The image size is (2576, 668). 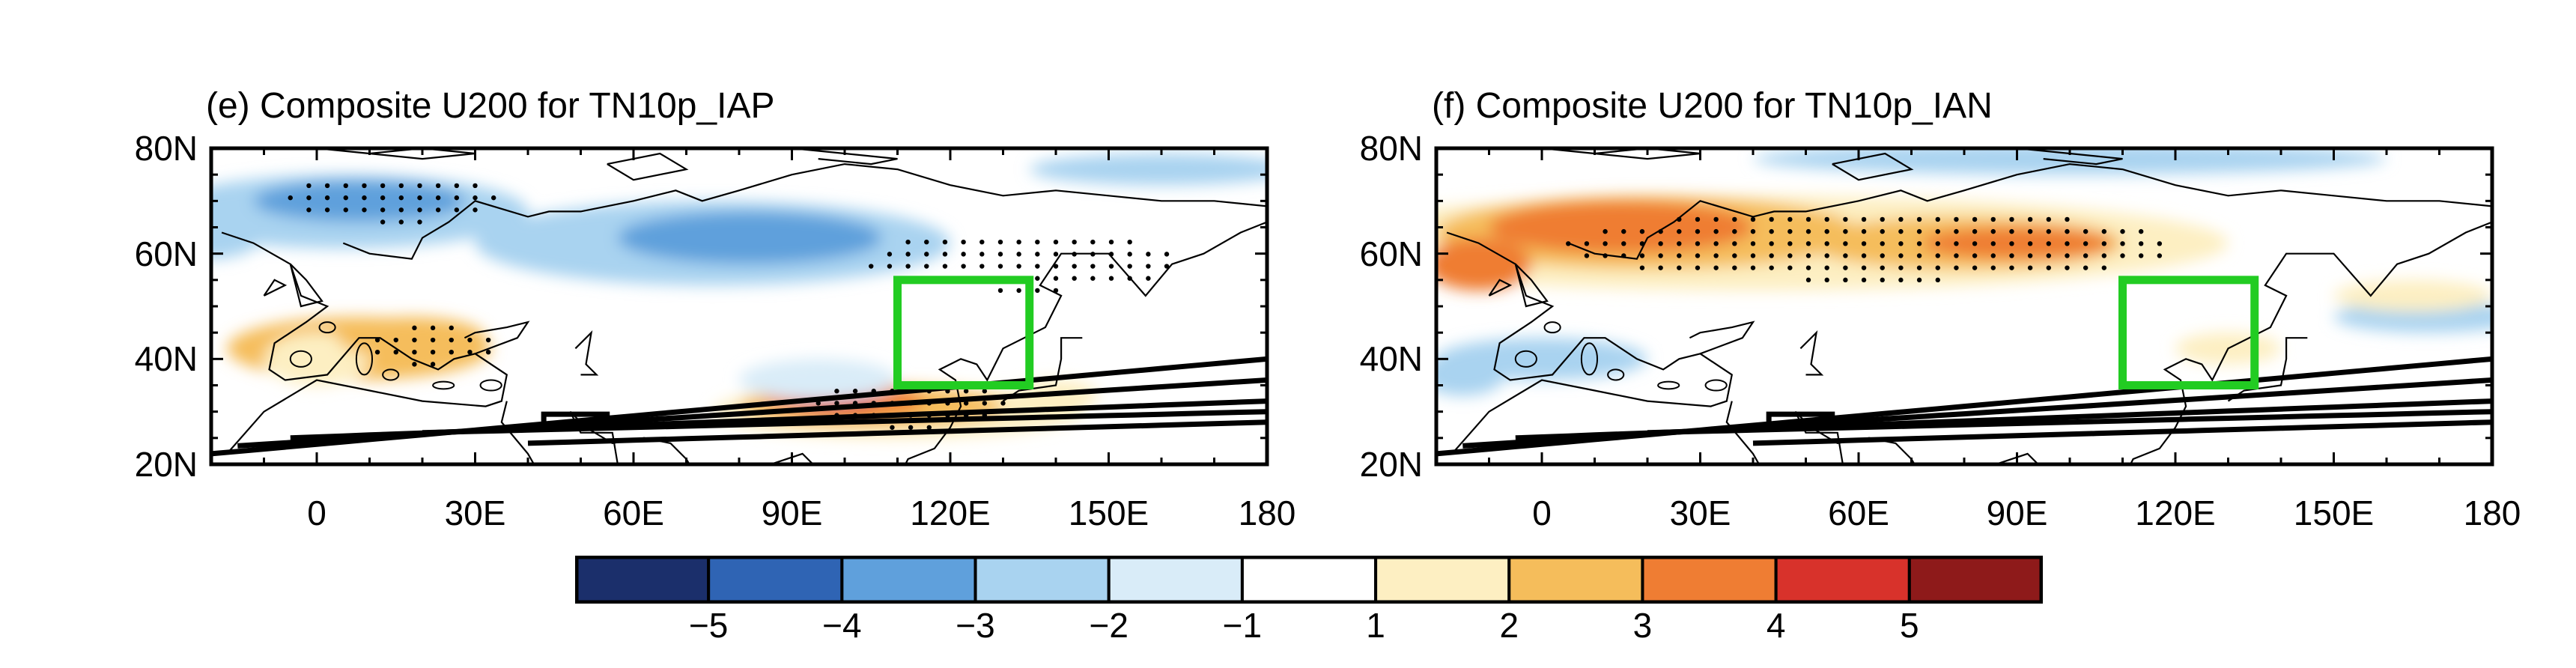 I want to click on x-tick-label: 150E, so click(x=2334, y=513).